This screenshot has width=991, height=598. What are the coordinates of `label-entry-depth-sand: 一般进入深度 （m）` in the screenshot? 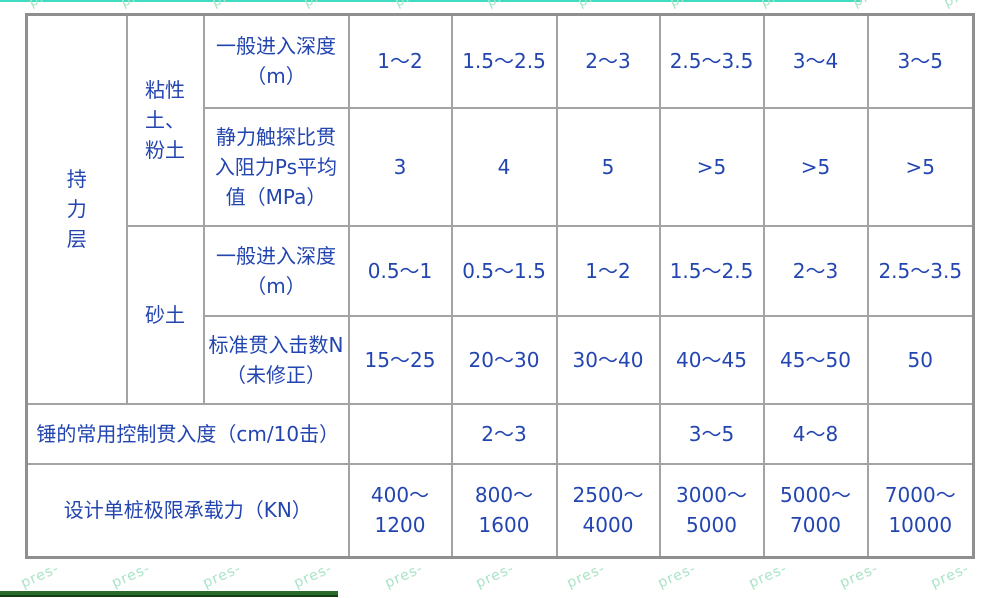 It's located at (276, 270).